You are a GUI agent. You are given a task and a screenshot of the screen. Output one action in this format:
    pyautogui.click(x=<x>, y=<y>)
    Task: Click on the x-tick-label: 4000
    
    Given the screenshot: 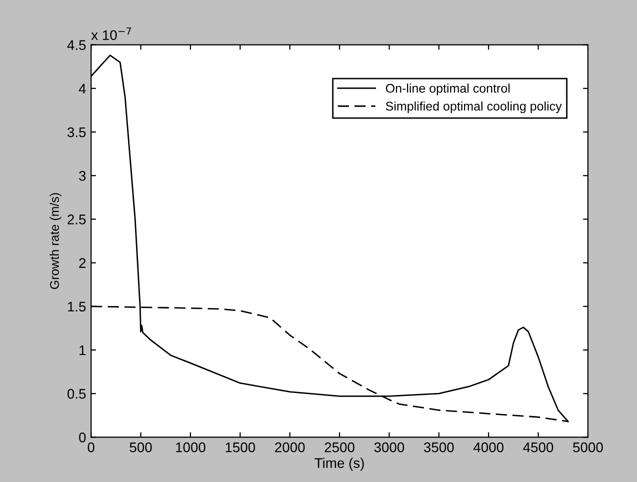 What is the action you would take?
    pyautogui.click(x=488, y=447)
    